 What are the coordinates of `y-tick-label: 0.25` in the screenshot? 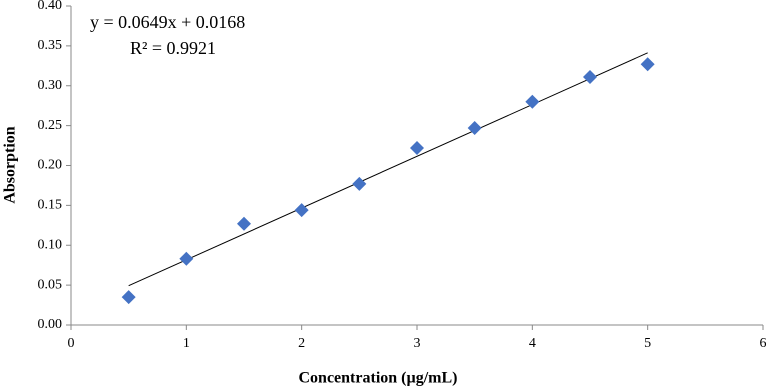 It's located at (50, 125).